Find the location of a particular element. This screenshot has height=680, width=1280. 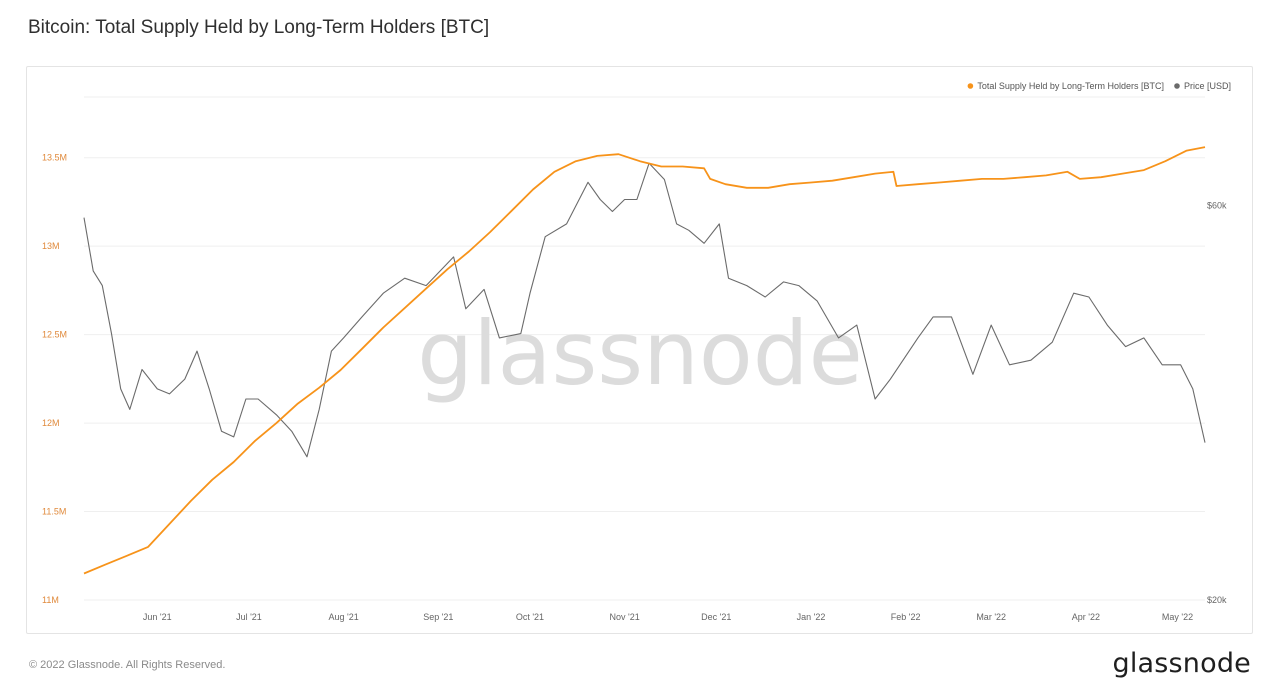

x-tick-label: Jul '21 is located at coordinates (249, 617).